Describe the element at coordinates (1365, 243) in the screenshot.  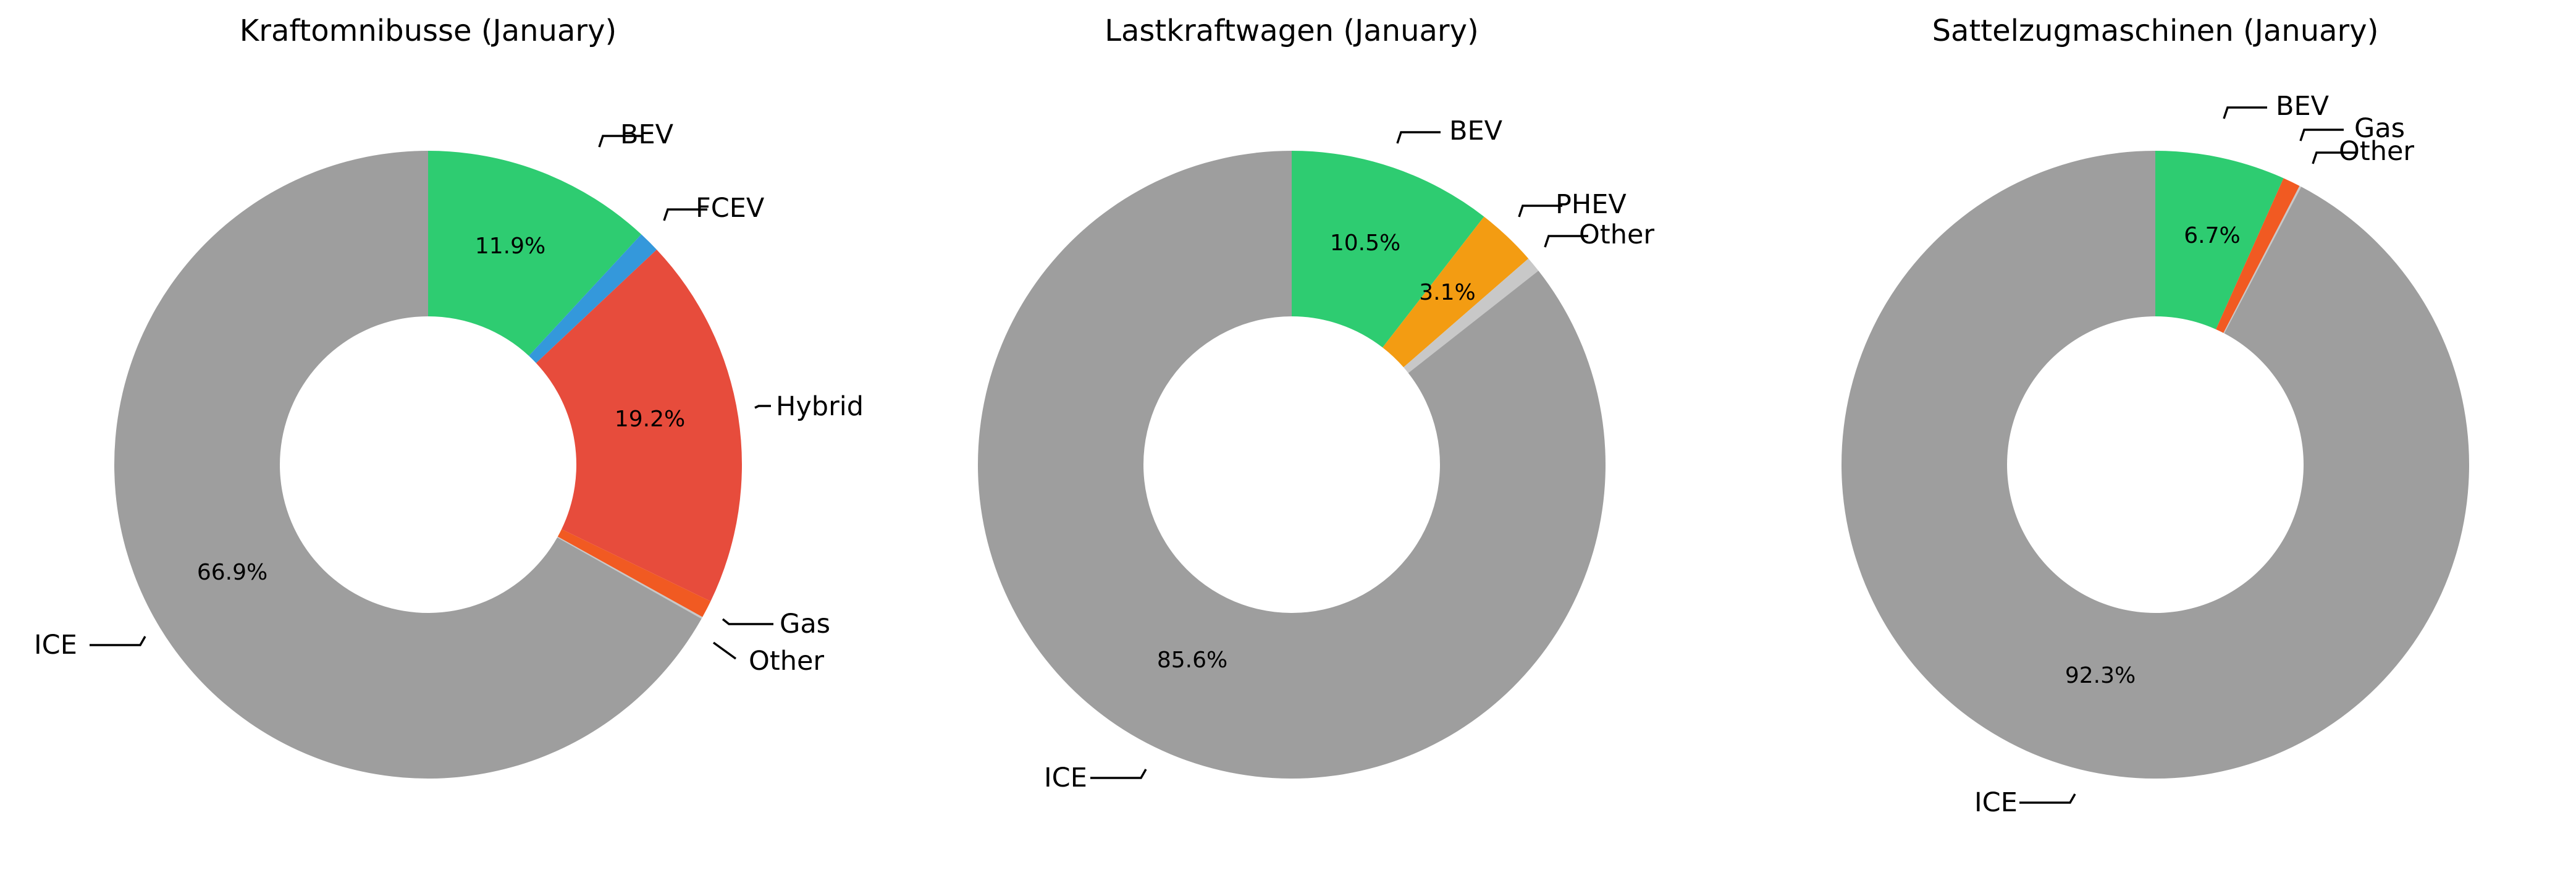
I see `pct-label-bev: 10.5%` at that location.